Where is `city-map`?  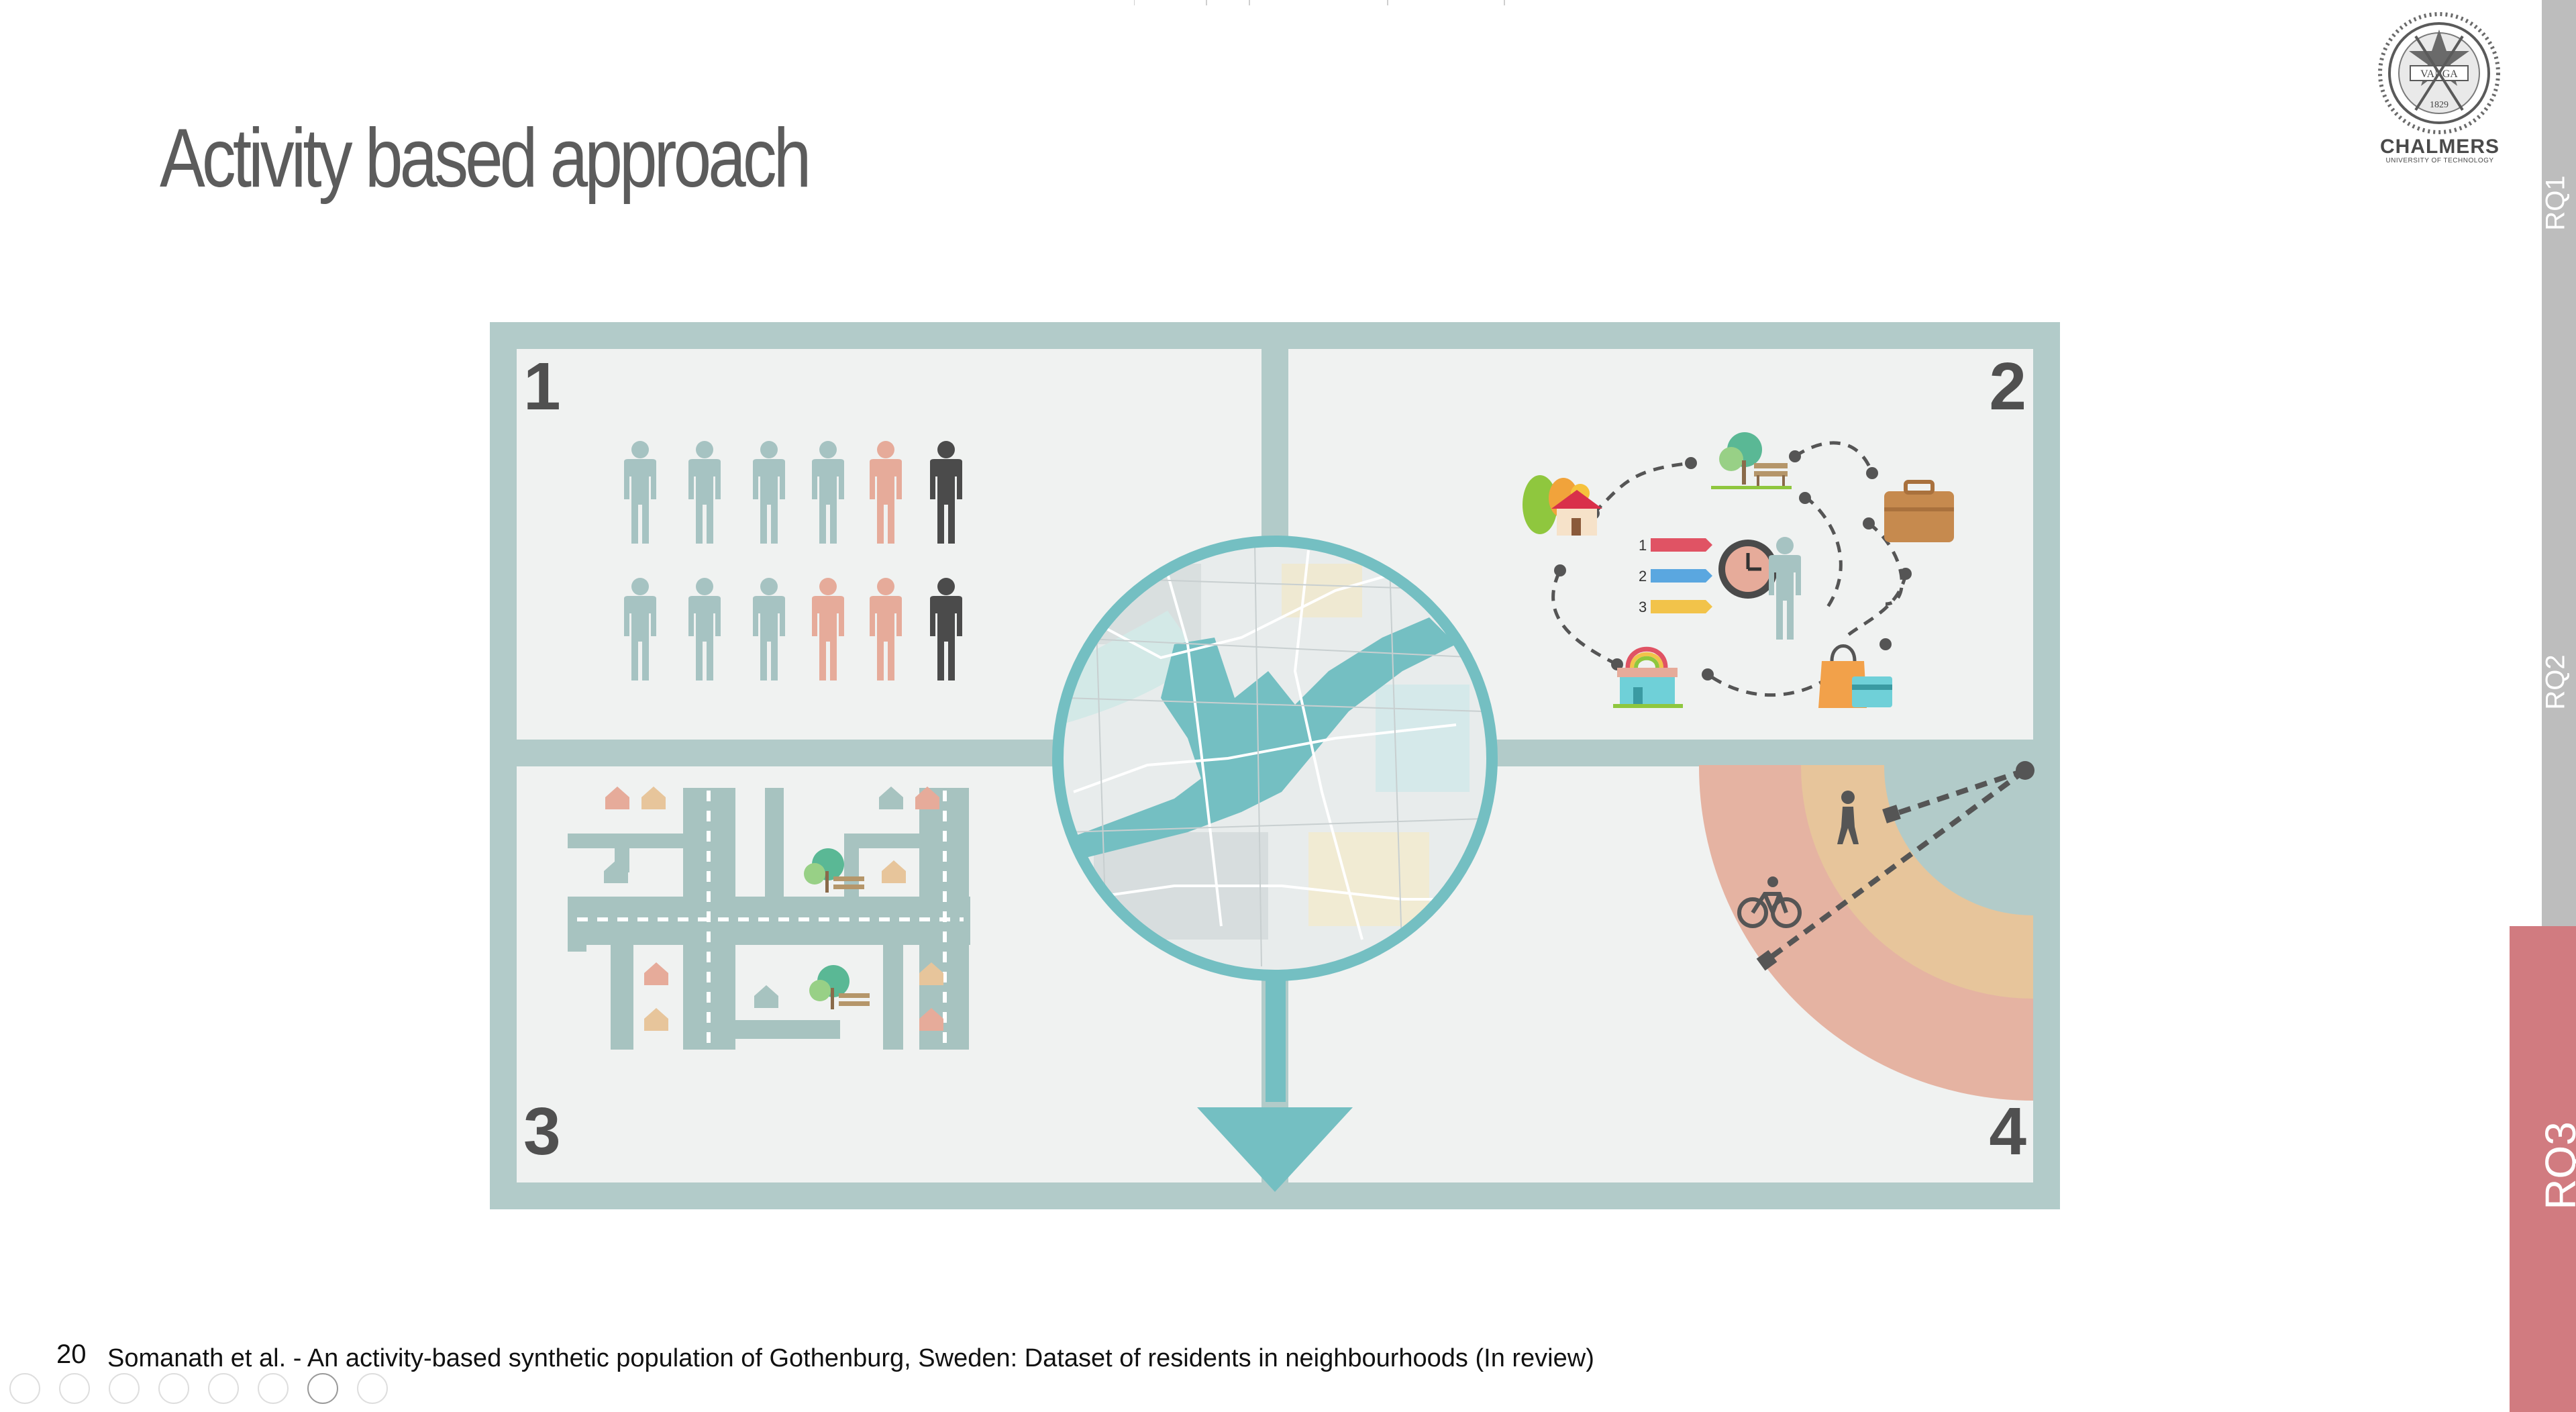 city-map is located at coordinates (1275, 759).